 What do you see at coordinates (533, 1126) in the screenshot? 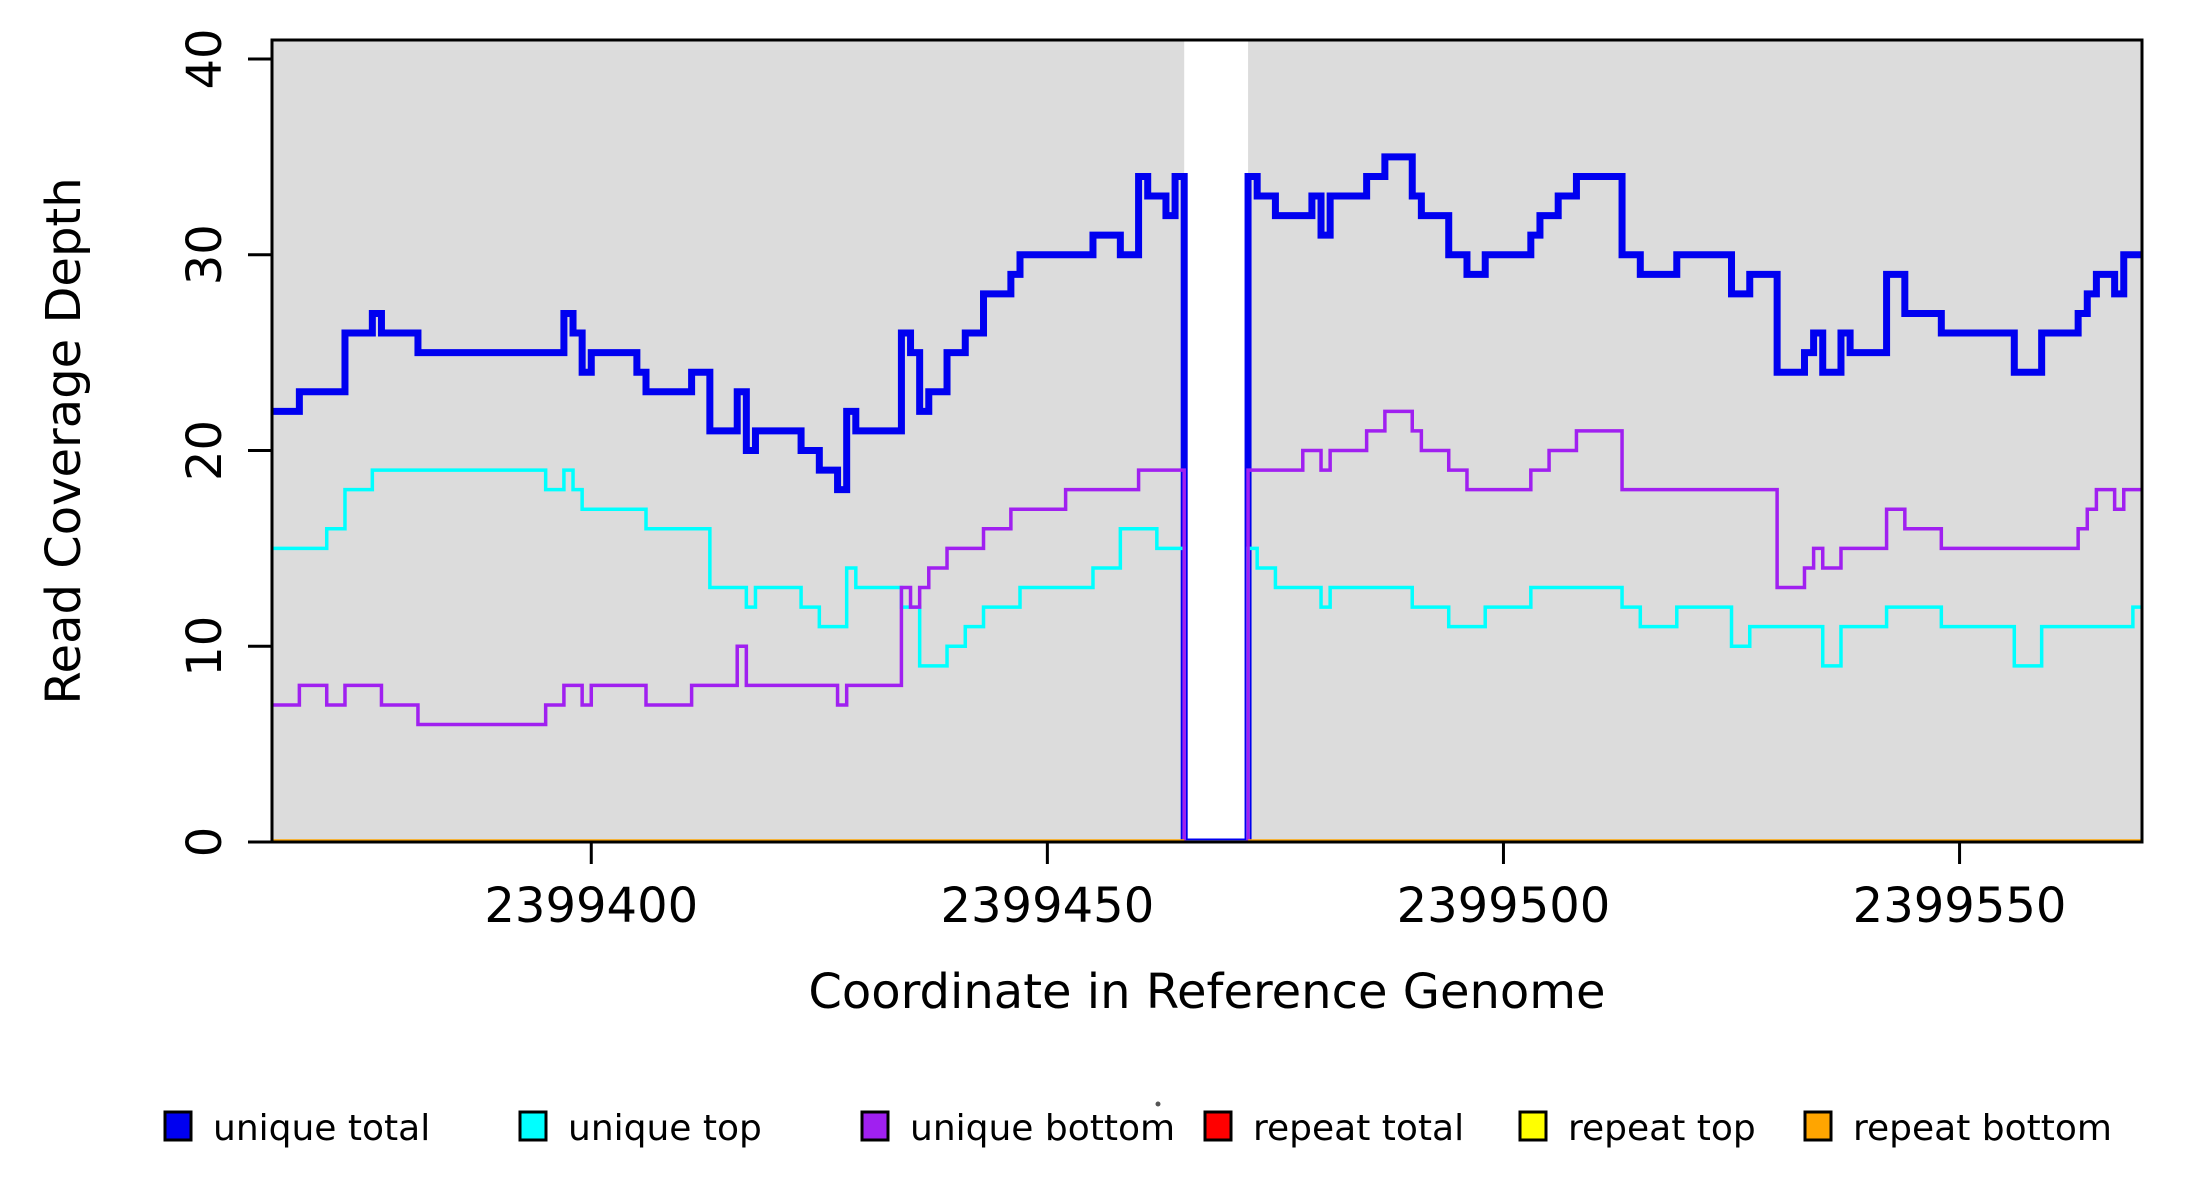
I see `legend-swatch-unique-top` at bounding box center [533, 1126].